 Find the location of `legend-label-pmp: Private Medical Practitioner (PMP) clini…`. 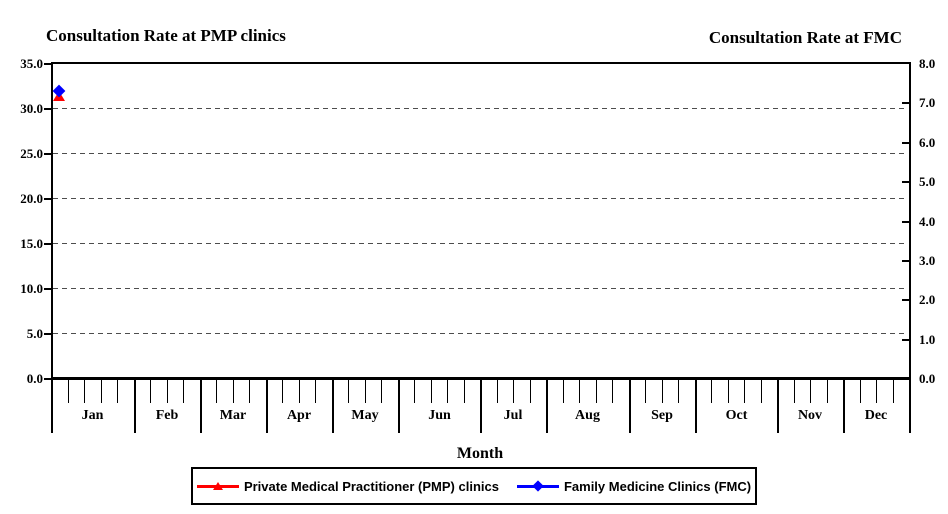

legend-label-pmp: Private Medical Practitioner (PMP) clini… is located at coordinates (371, 486).